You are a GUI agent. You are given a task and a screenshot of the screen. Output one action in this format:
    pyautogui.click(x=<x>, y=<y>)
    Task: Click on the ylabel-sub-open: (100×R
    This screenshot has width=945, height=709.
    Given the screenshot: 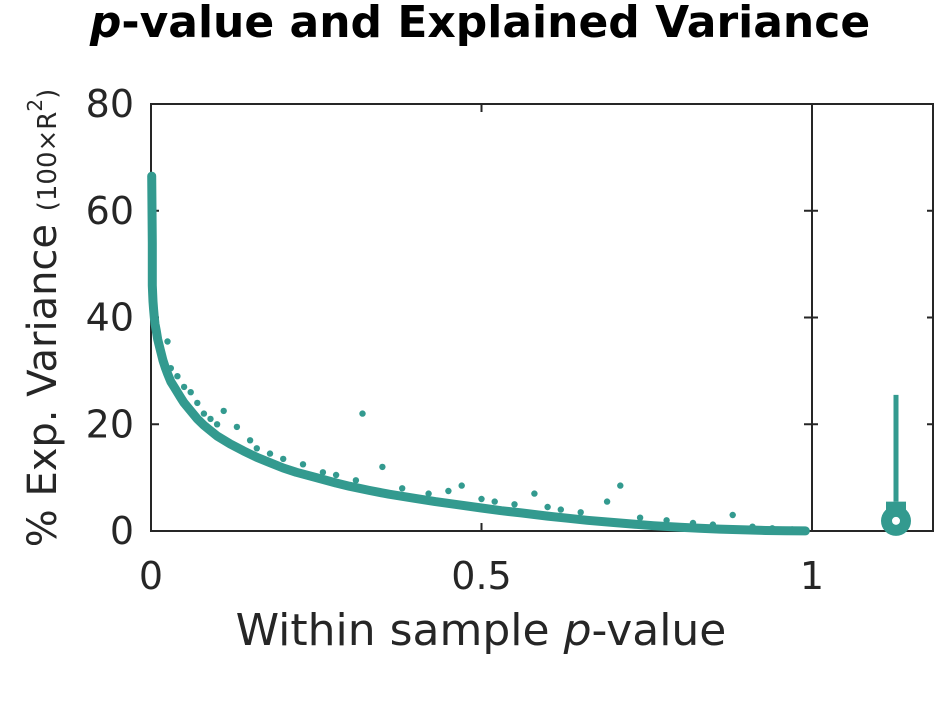 What is the action you would take?
    pyautogui.click(x=48, y=162)
    